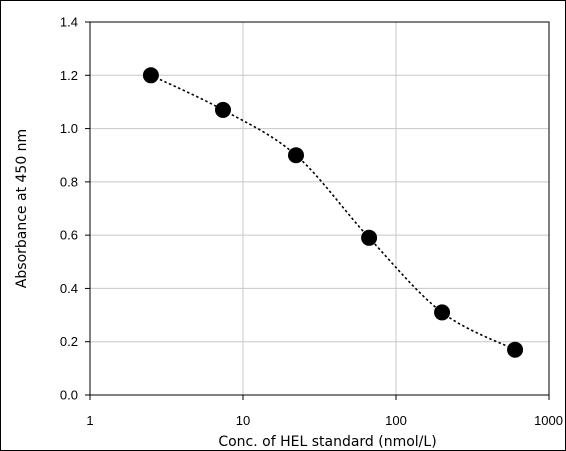  I want to click on y-tick-label: 0.6, so click(69, 235).